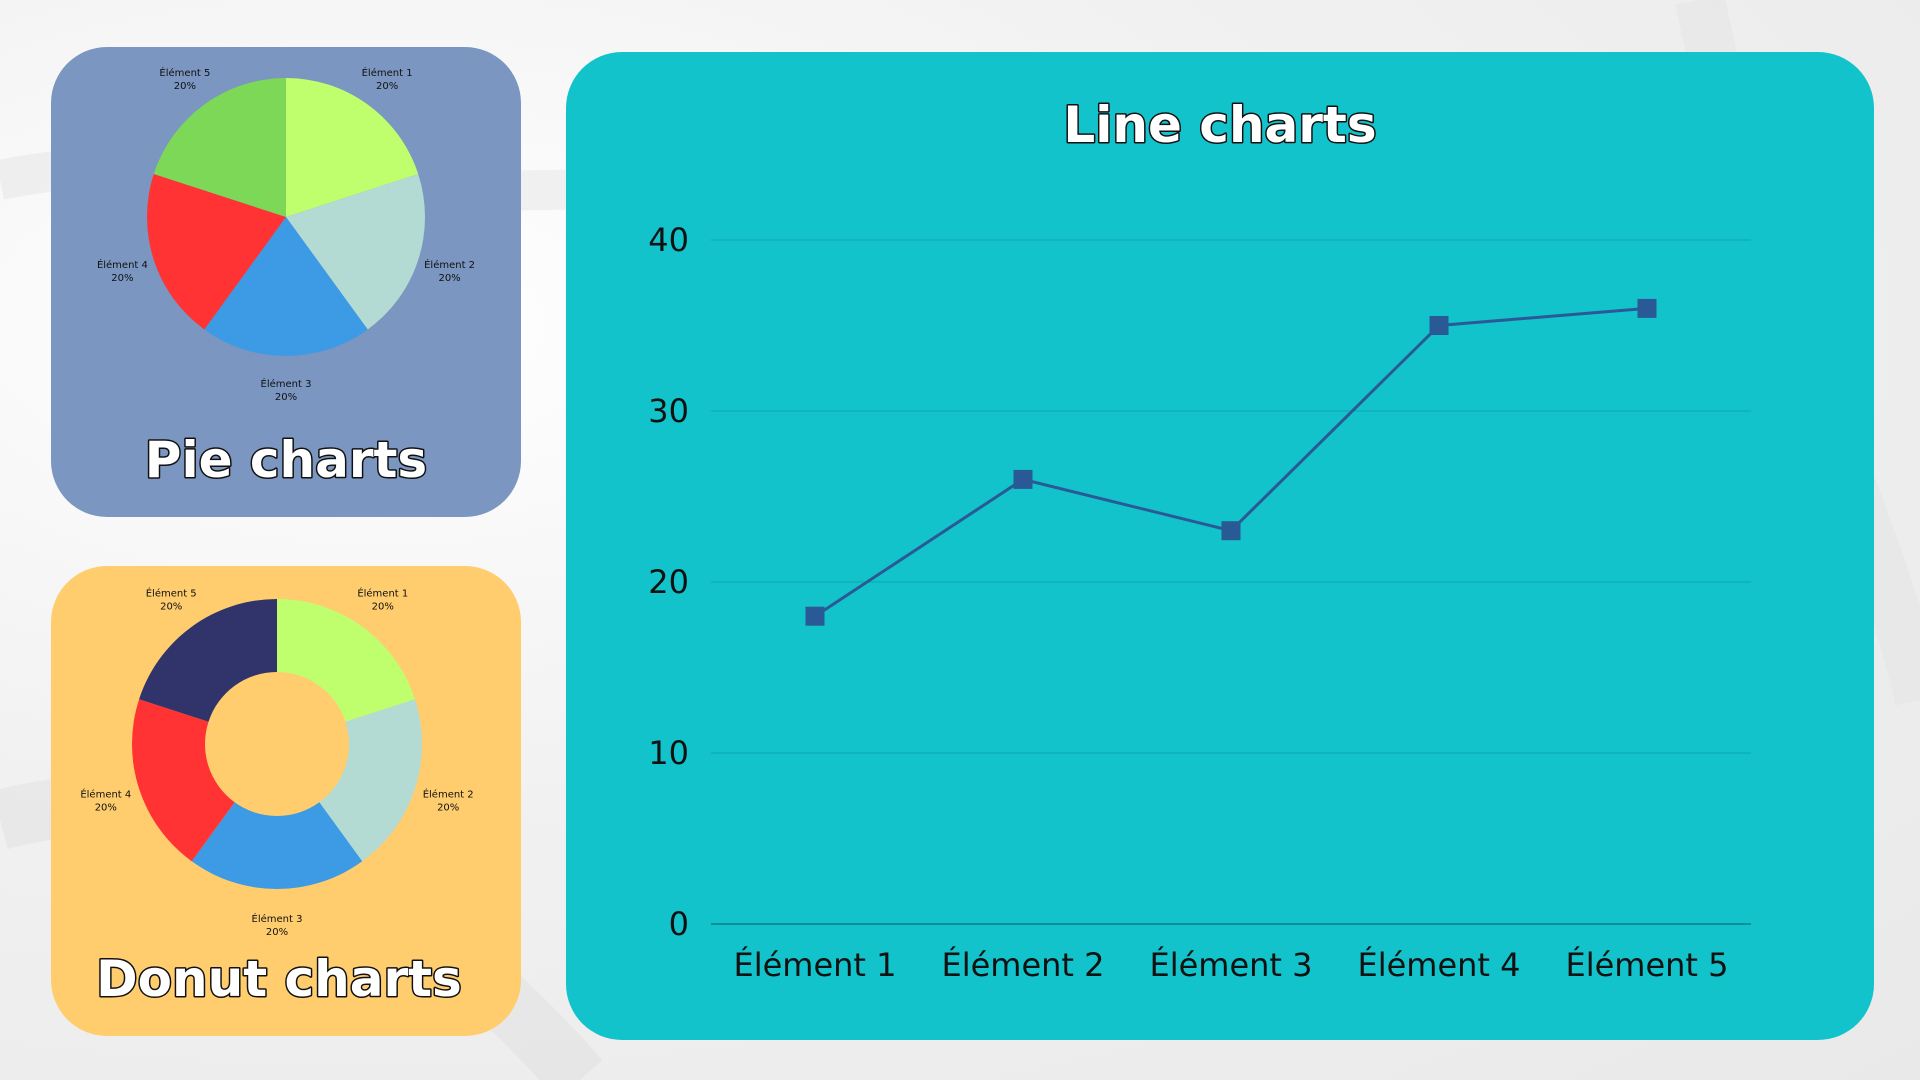  Describe the element at coordinates (106, 808) in the screenshot. I see `donut-slice-value-4: 20%` at that location.